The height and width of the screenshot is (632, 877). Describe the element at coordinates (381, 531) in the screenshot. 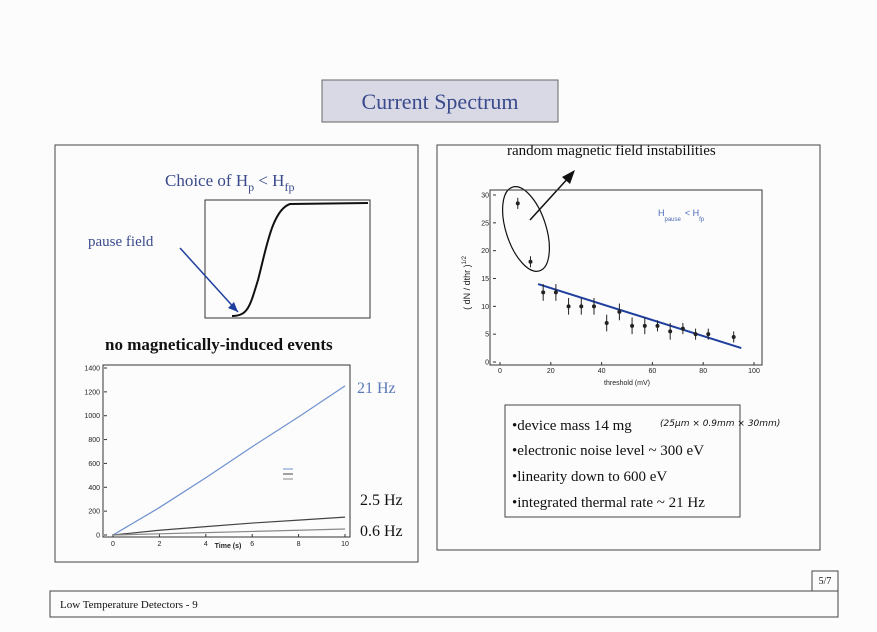

I see `rate-label: 0.6 Hz` at that location.